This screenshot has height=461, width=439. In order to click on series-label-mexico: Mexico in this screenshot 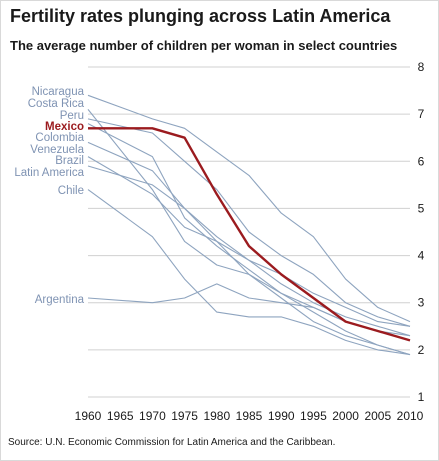, I will do `click(64, 127)`.